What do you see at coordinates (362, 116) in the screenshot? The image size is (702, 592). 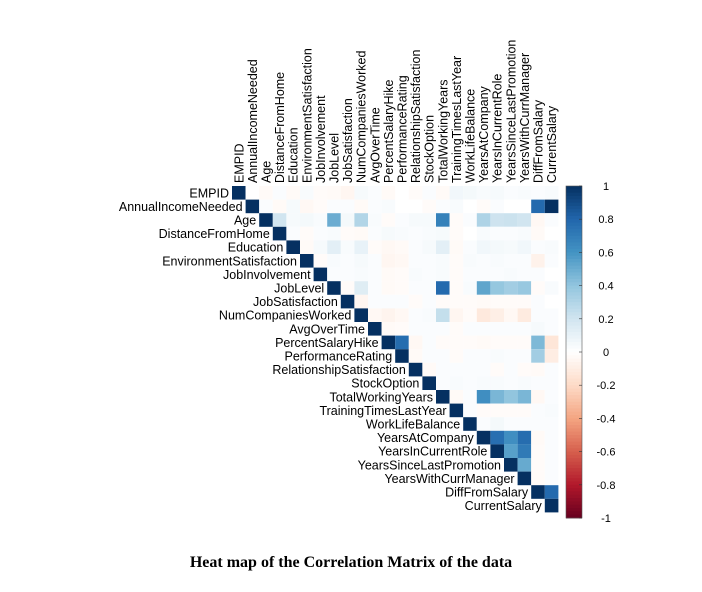 I see `column-label: NumCompaniesWorked` at bounding box center [362, 116].